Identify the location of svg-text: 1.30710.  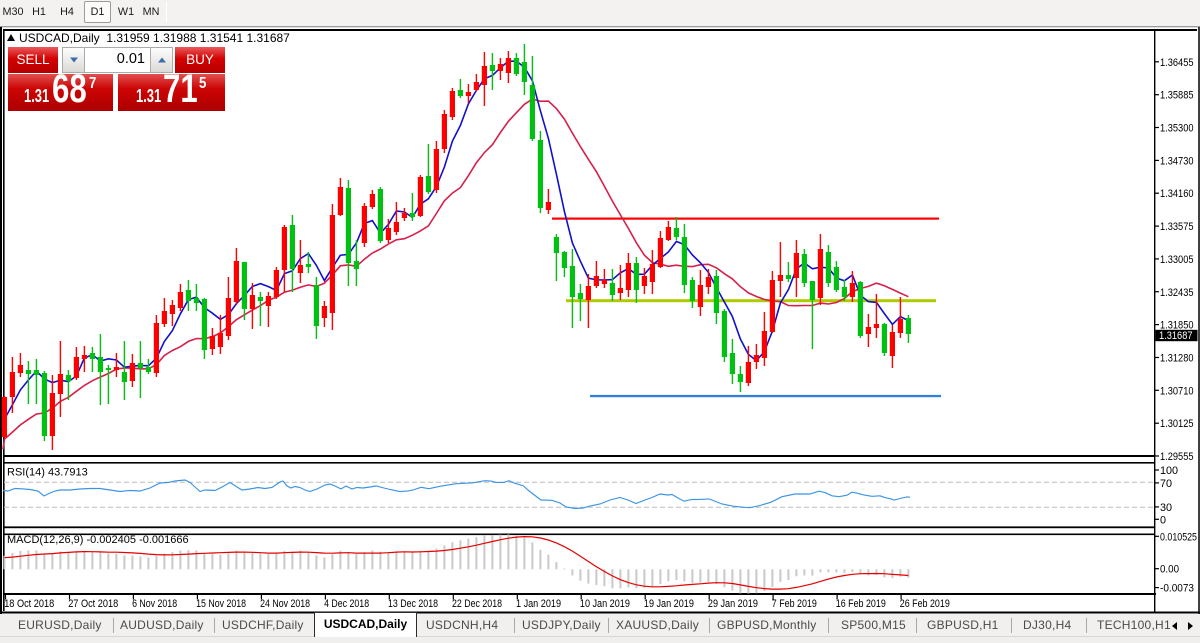
(1177, 391).